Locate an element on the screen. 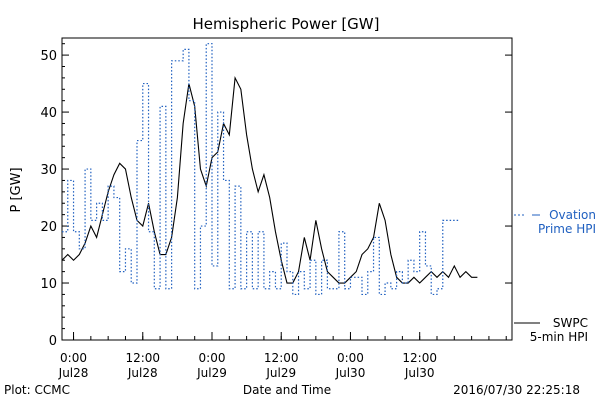  x-tick-label-4: 0:00 is located at coordinates (350, 358).